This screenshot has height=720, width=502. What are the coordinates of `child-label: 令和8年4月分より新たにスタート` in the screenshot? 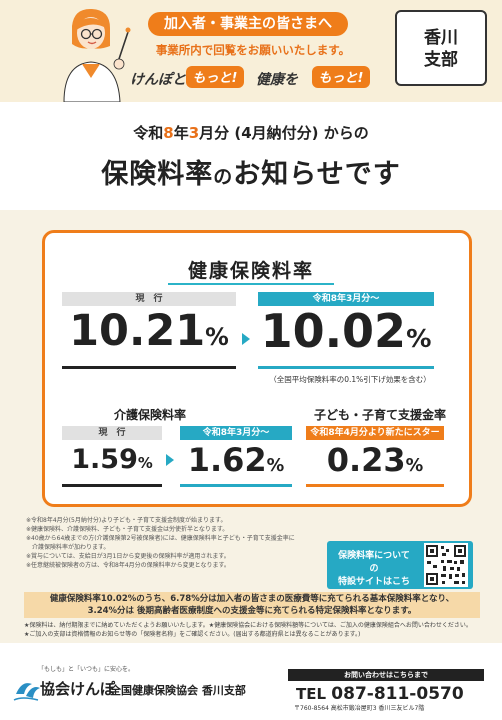 It's located at (375, 439).